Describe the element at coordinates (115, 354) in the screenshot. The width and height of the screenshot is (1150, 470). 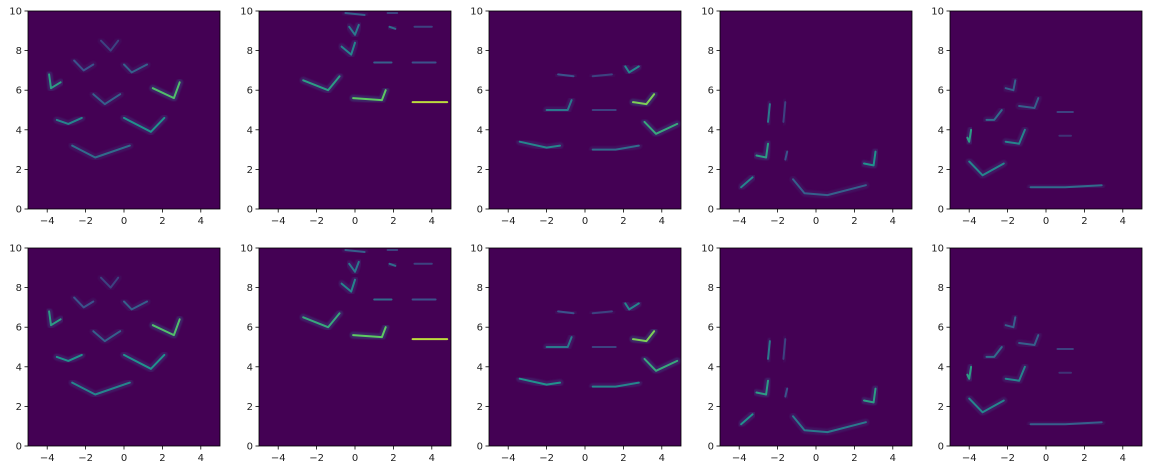
I see `subplot-r1-c0: −4 −2 0 2 4 0 2 4 6 8 10` at that location.